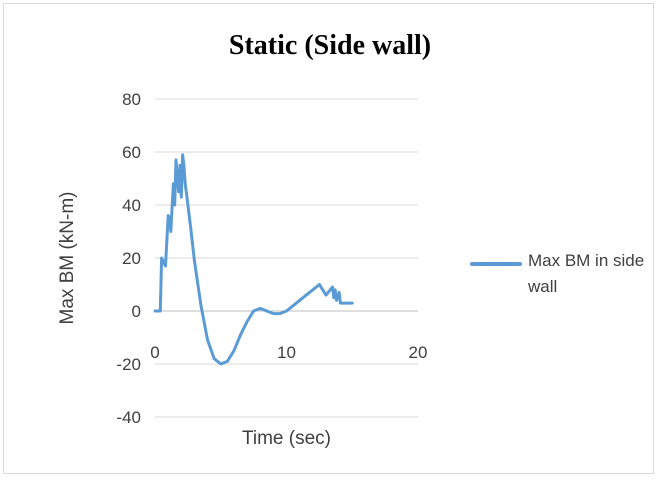  I want to click on y-tick-label: -40, so click(128, 417).